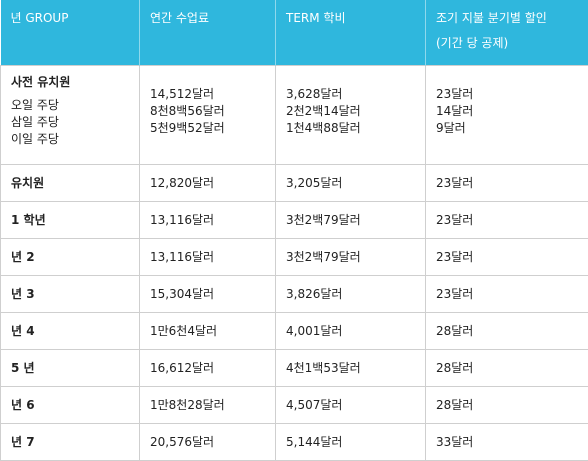  Describe the element at coordinates (23, 331) in the screenshot. I see `grade-name: 년 4` at that location.